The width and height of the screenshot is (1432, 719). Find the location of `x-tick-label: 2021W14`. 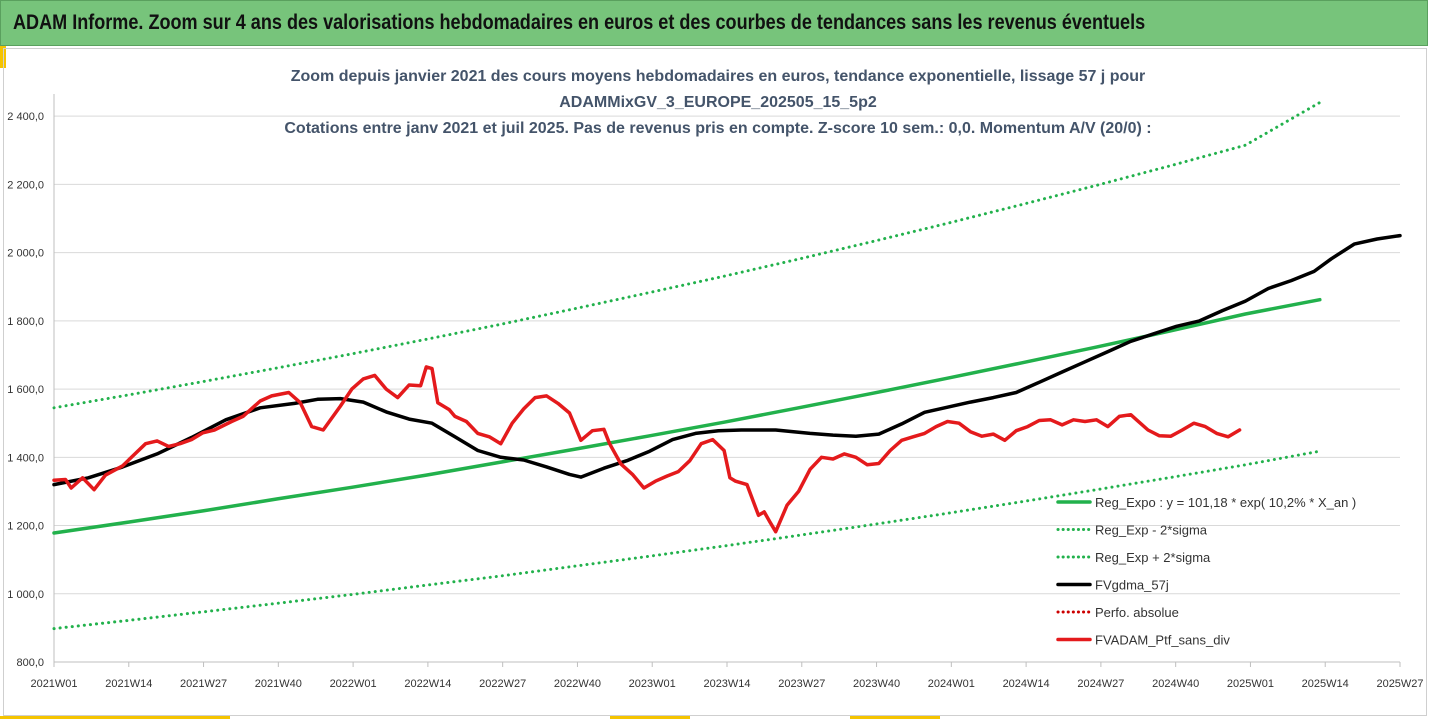

x-tick-label: 2021W14 is located at coordinates (128, 684).